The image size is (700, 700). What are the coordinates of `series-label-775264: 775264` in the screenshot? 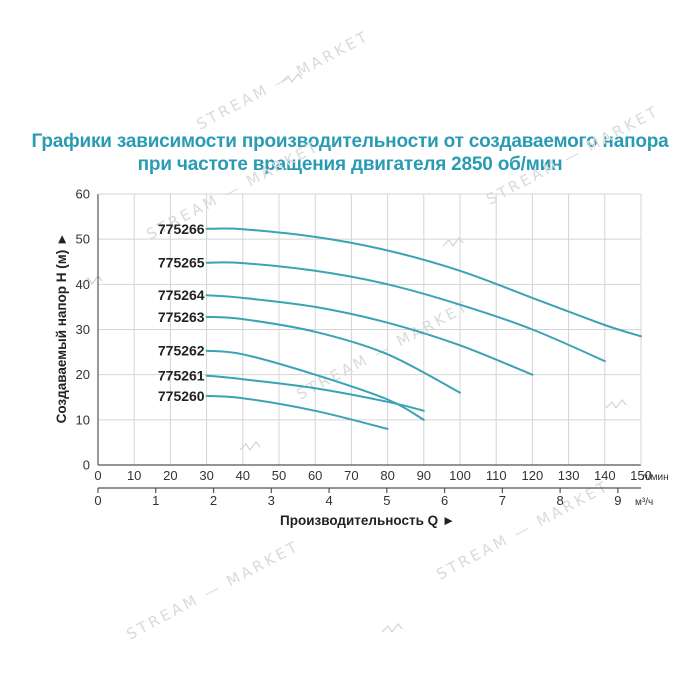 It's located at (181, 295).